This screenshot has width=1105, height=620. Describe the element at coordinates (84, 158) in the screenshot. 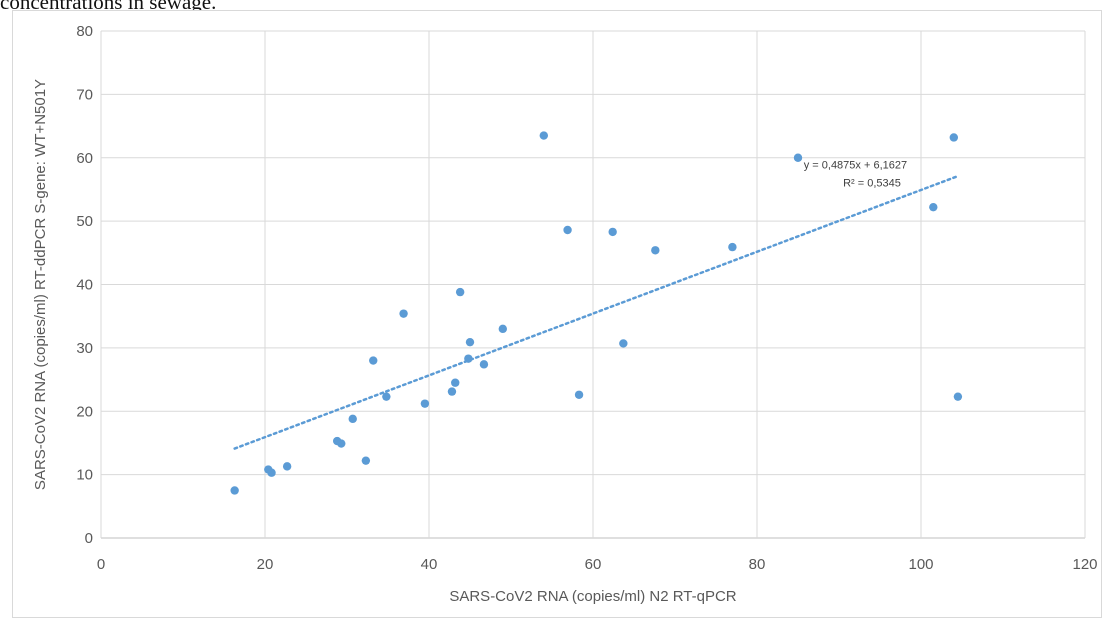

I see `y-tick-label: 60` at that location.